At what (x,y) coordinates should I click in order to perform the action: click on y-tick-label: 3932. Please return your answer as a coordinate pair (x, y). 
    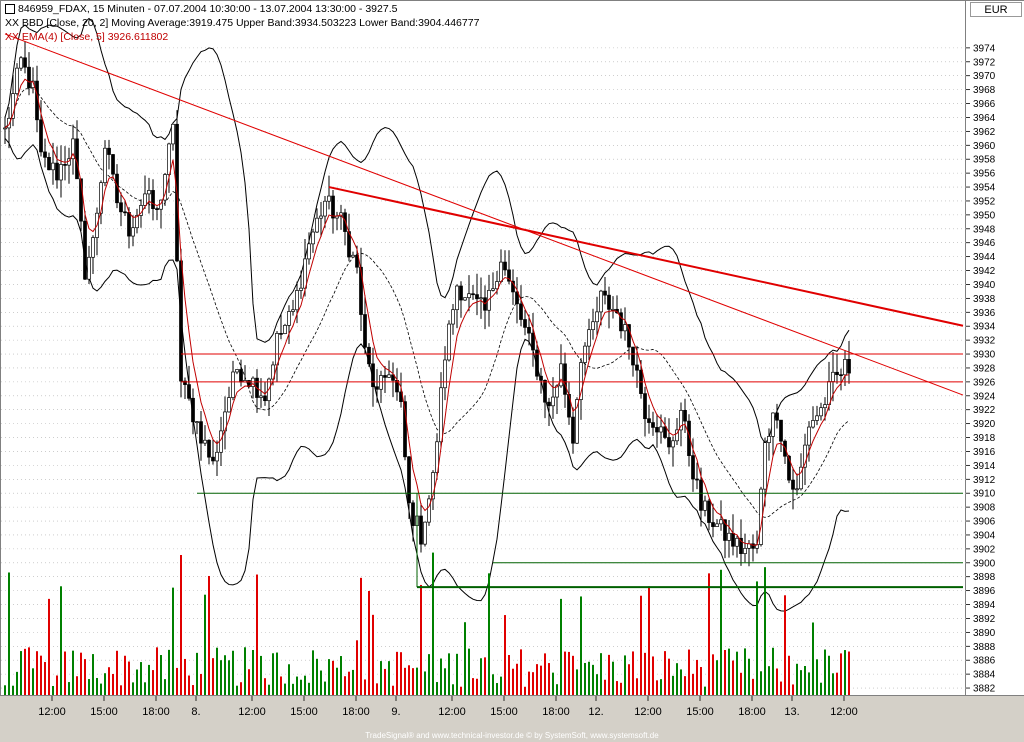
    Looking at the image, I should click on (984, 341).